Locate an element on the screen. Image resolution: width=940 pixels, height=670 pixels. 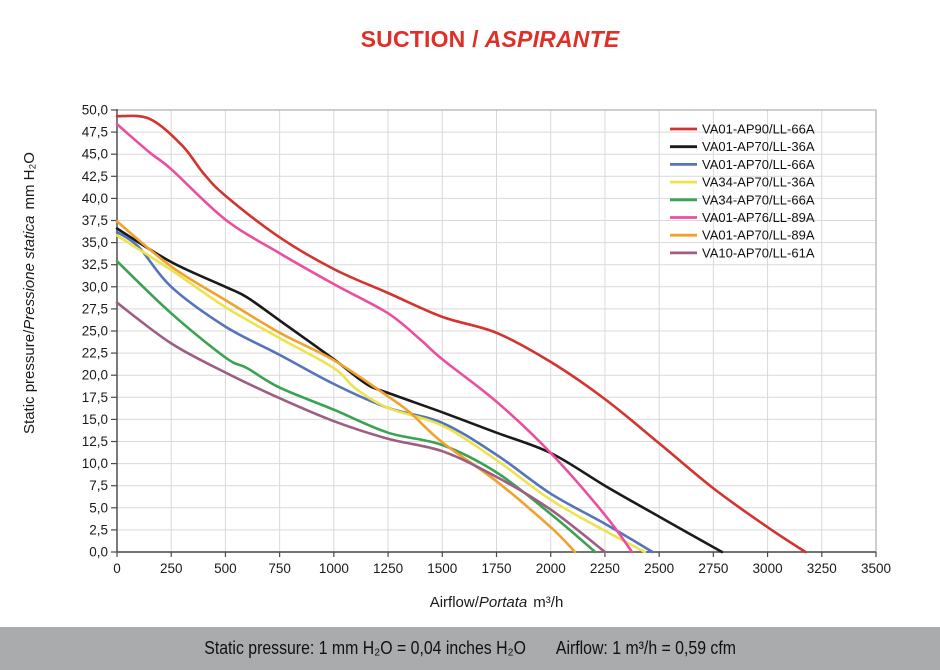
y-axis-title: Static pressure/Pressione staticamm H₂O is located at coordinates (29, 293).